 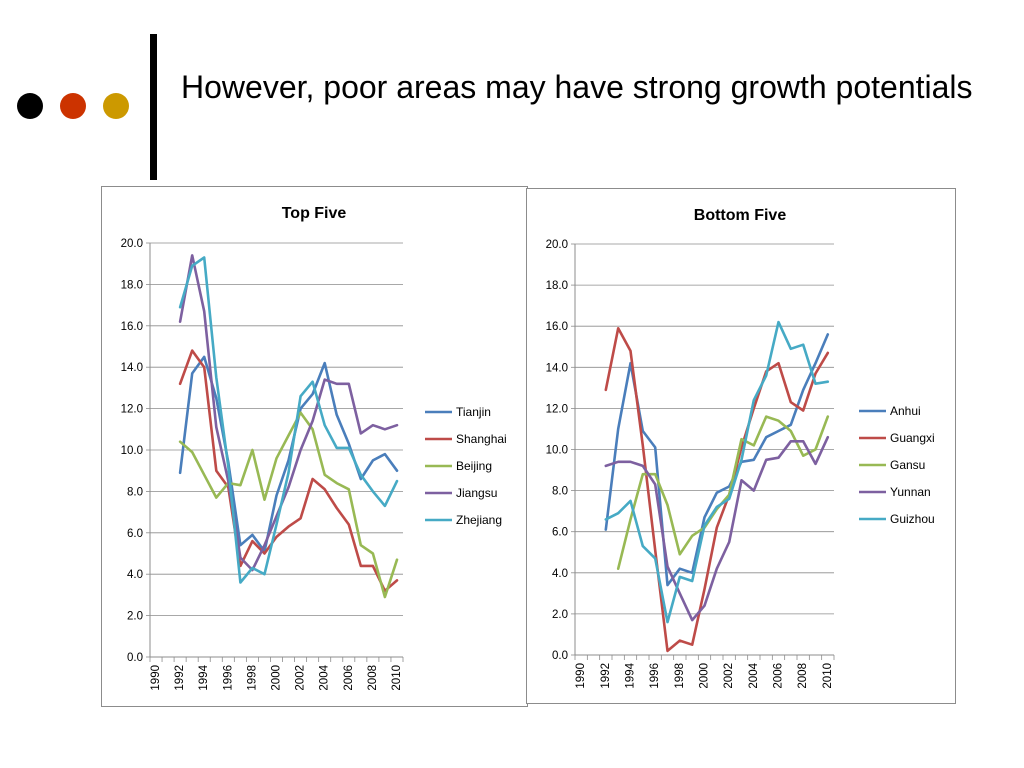 I want to click on series-line-jiangsu, so click(x=288, y=413).